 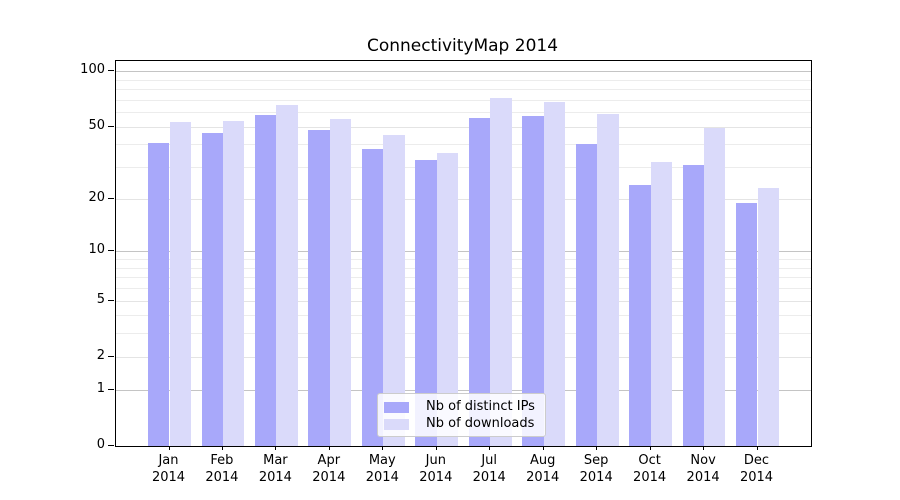 I want to click on x-tick-label: Sep 2014, so click(x=596, y=469).